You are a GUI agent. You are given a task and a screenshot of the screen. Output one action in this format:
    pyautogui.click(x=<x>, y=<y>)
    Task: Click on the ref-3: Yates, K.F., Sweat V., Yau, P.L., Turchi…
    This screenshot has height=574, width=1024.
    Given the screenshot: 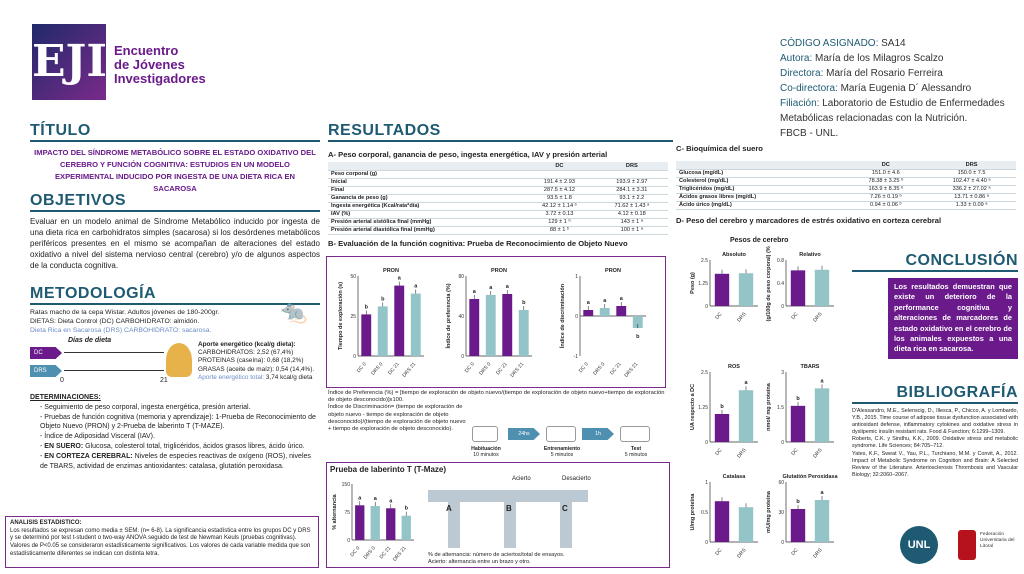 What is the action you would take?
    pyautogui.click(x=935, y=464)
    